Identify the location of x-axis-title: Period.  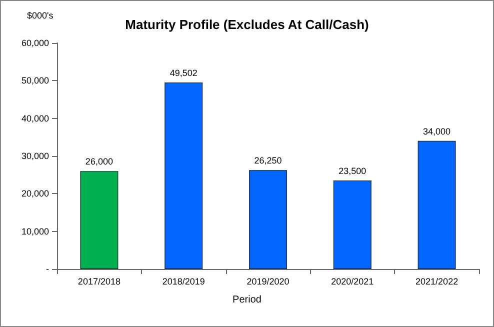
(247, 300).